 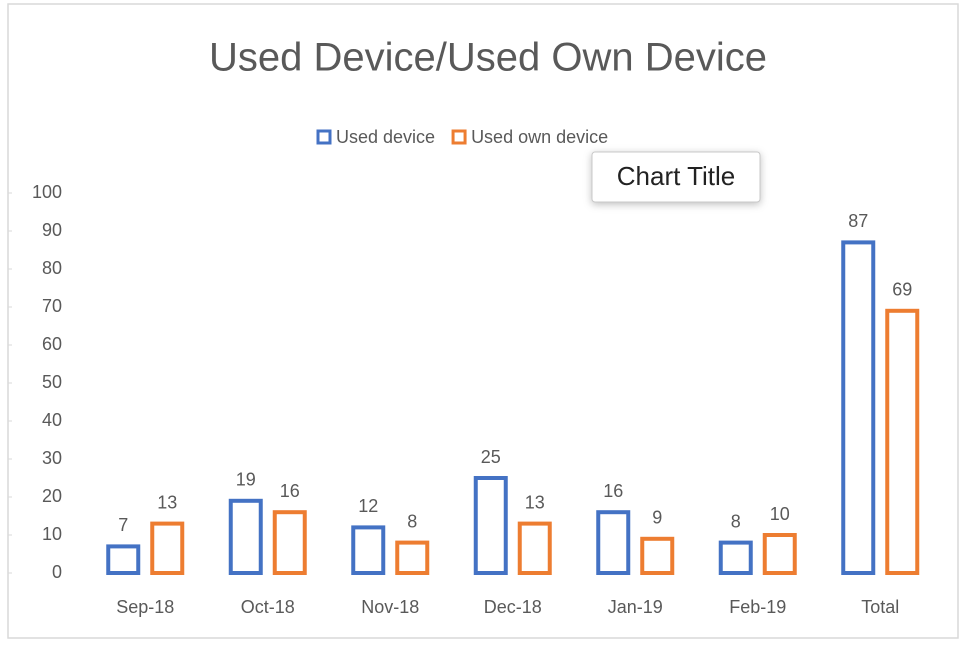 I want to click on y-tick-label: 60, so click(x=52, y=344).